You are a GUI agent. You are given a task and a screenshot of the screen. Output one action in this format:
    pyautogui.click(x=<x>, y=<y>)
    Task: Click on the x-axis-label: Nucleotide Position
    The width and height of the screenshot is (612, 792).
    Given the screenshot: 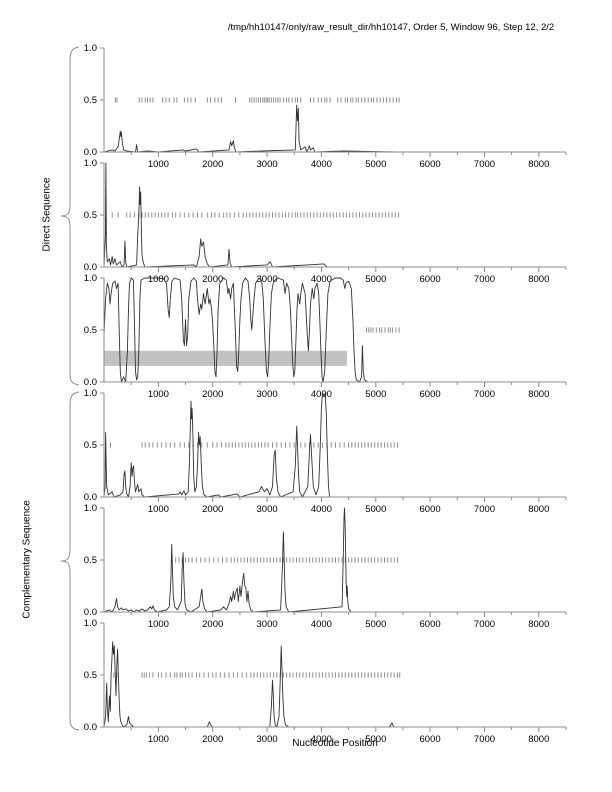 What is the action you would take?
    pyautogui.click(x=335, y=743)
    